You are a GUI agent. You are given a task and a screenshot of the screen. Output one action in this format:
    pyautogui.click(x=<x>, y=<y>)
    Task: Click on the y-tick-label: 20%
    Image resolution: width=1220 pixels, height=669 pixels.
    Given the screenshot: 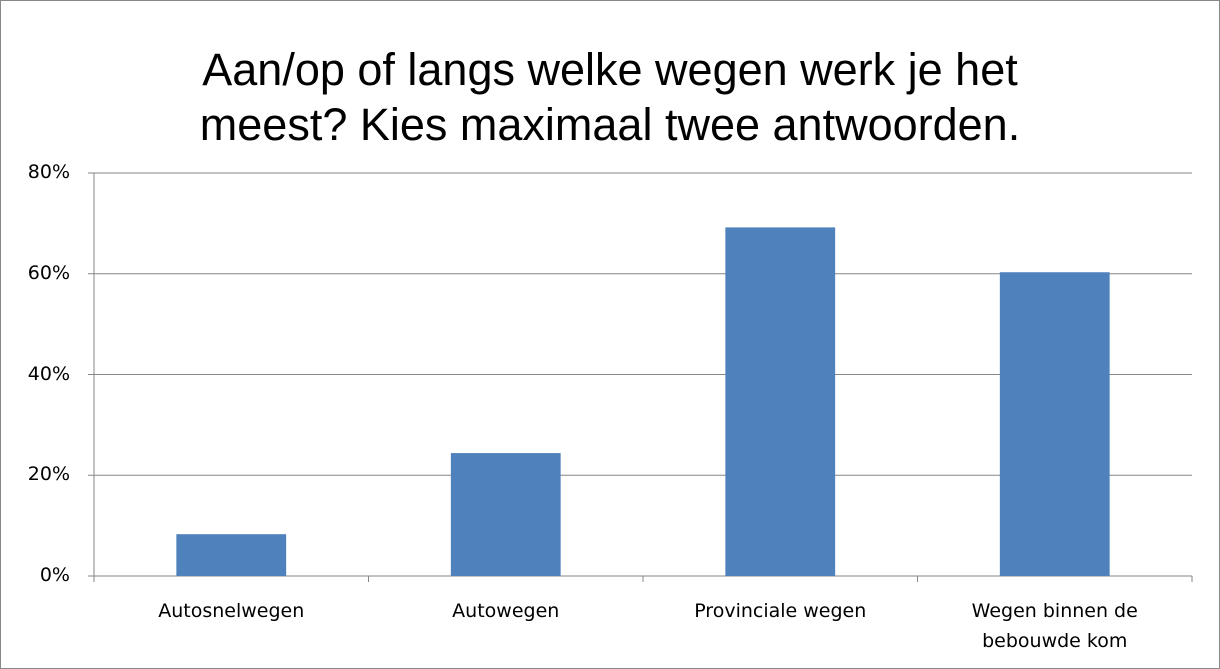 What is the action you would take?
    pyautogui.click(x=48, y=474)
    